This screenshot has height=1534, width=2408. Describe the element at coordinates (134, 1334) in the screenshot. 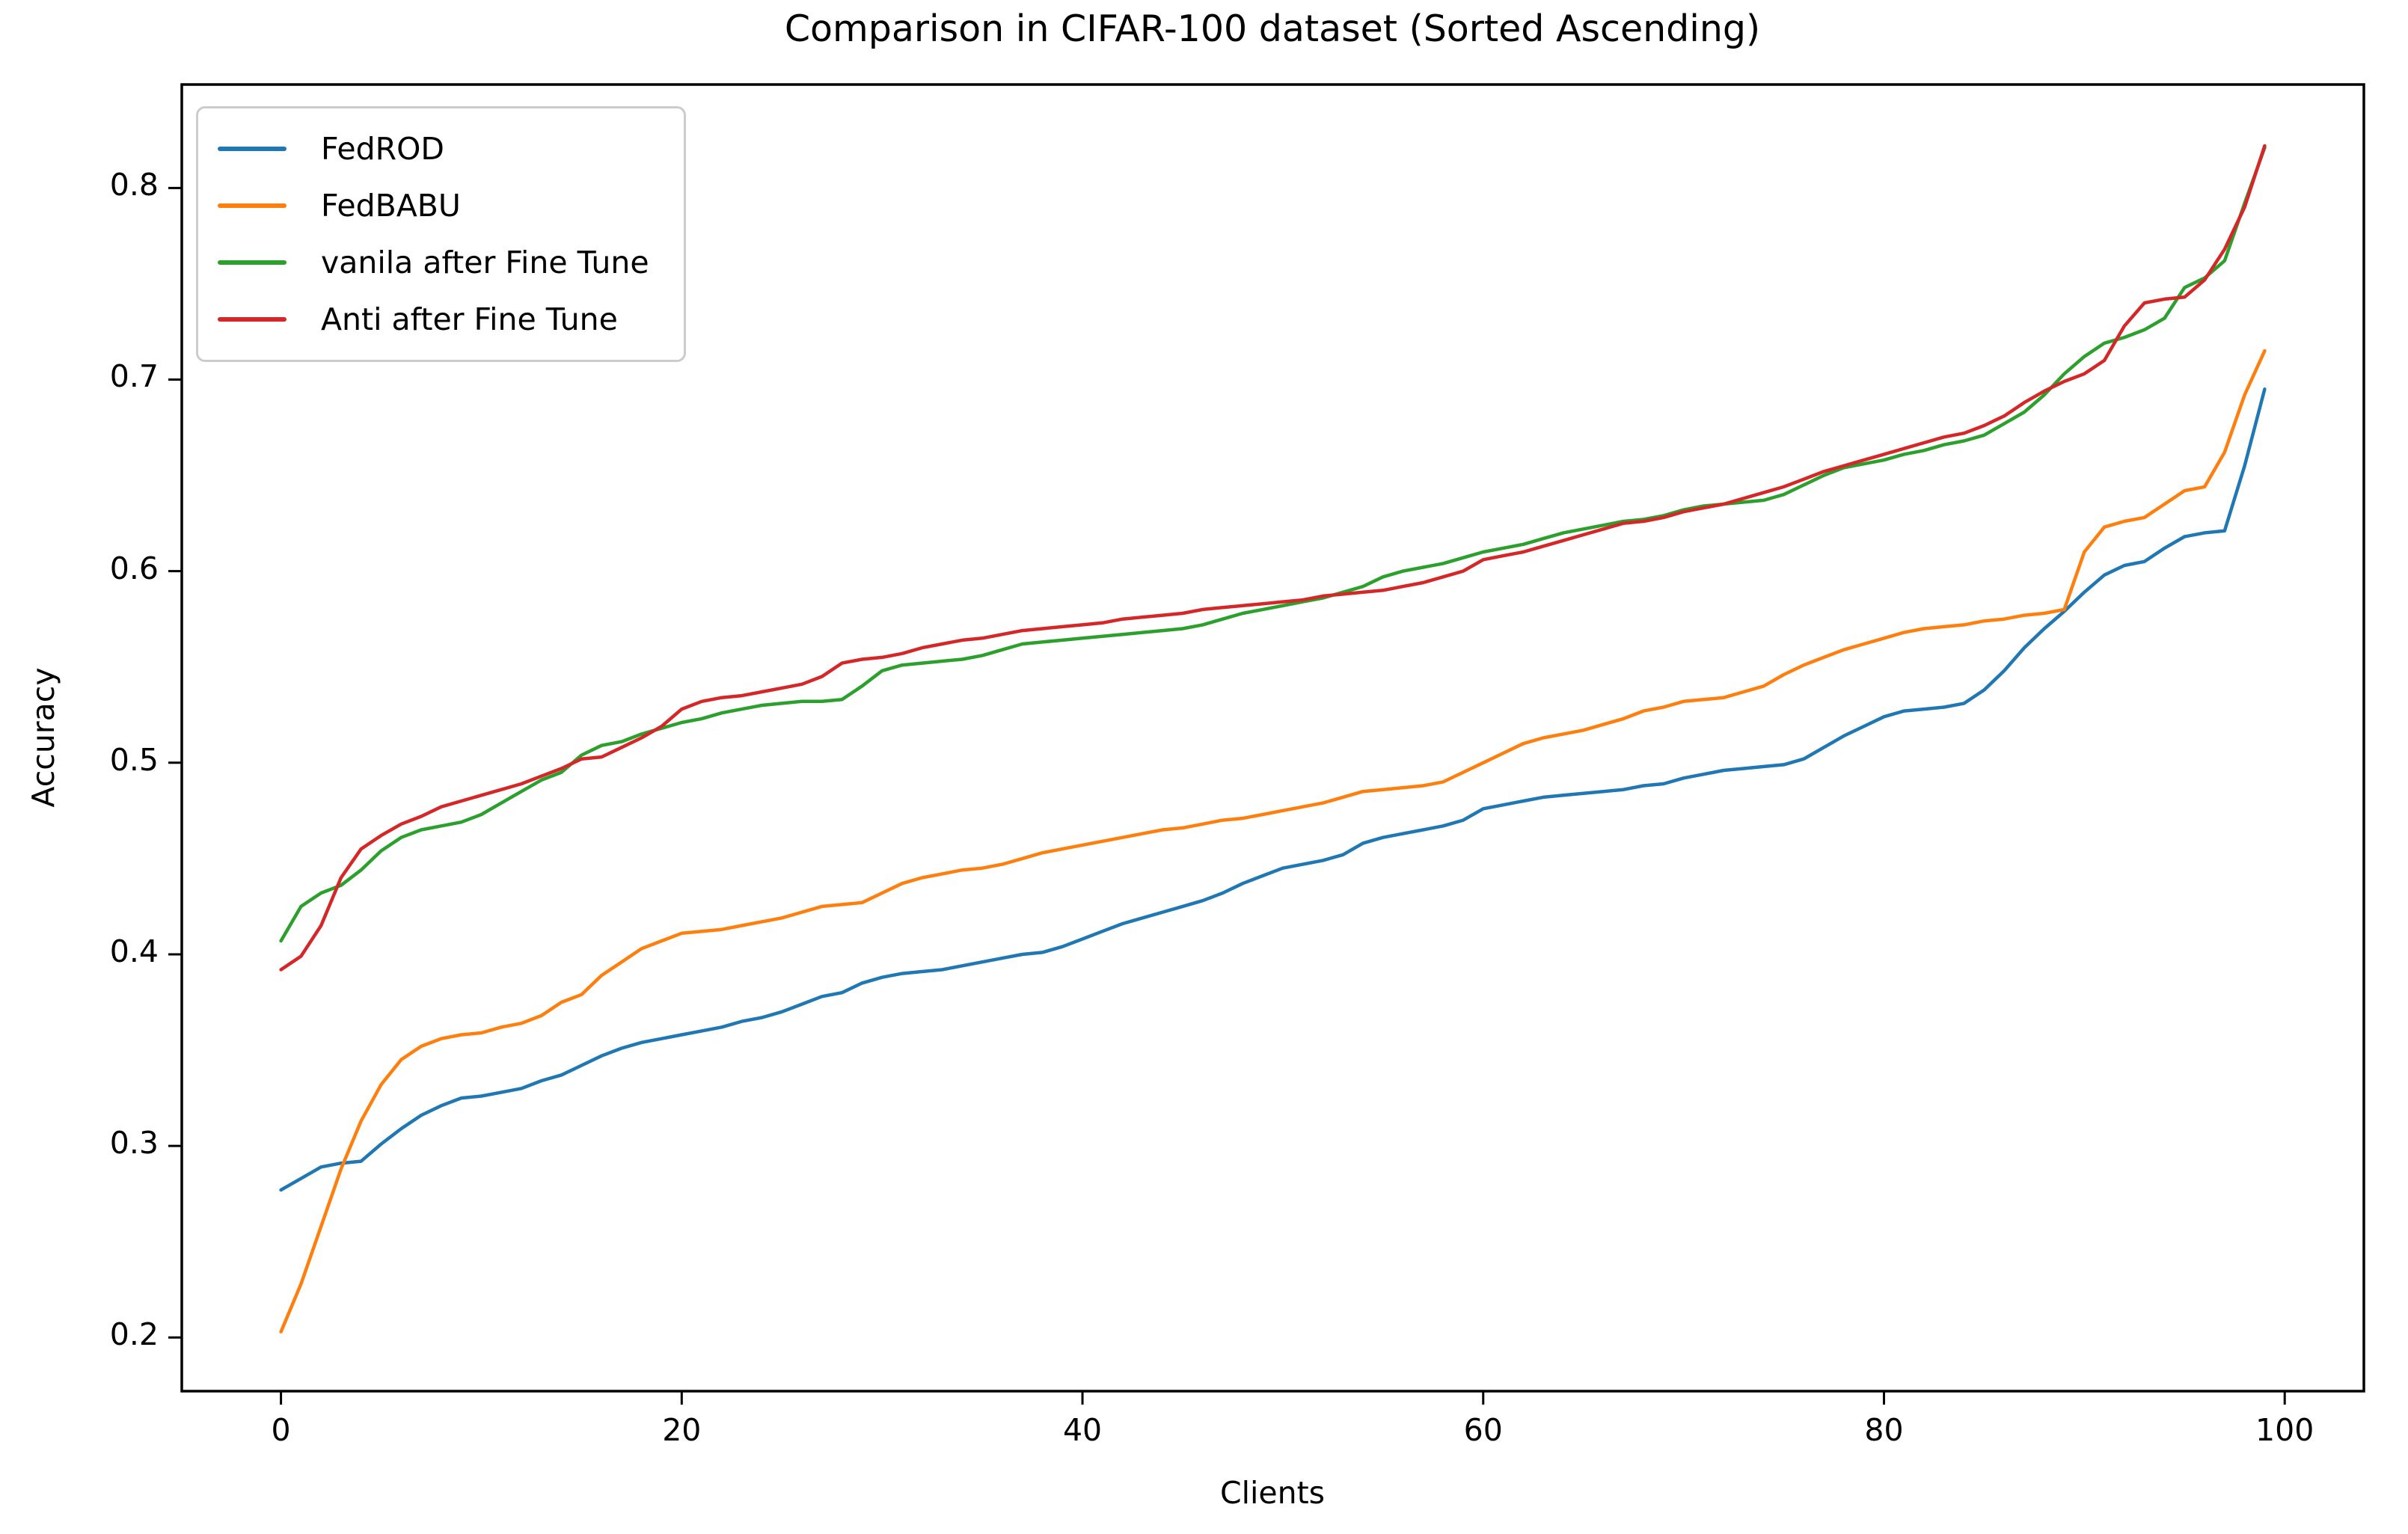

I see `y-tick-label: 0.2` at that location.